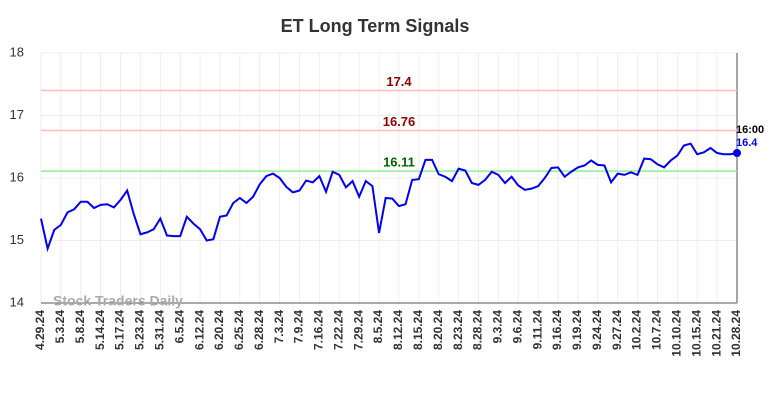 This screenshot has width=784, height=398. Describe the element at coordinates (17, 301) in the screenshot. I see `y-tick-label: 14` at that location.